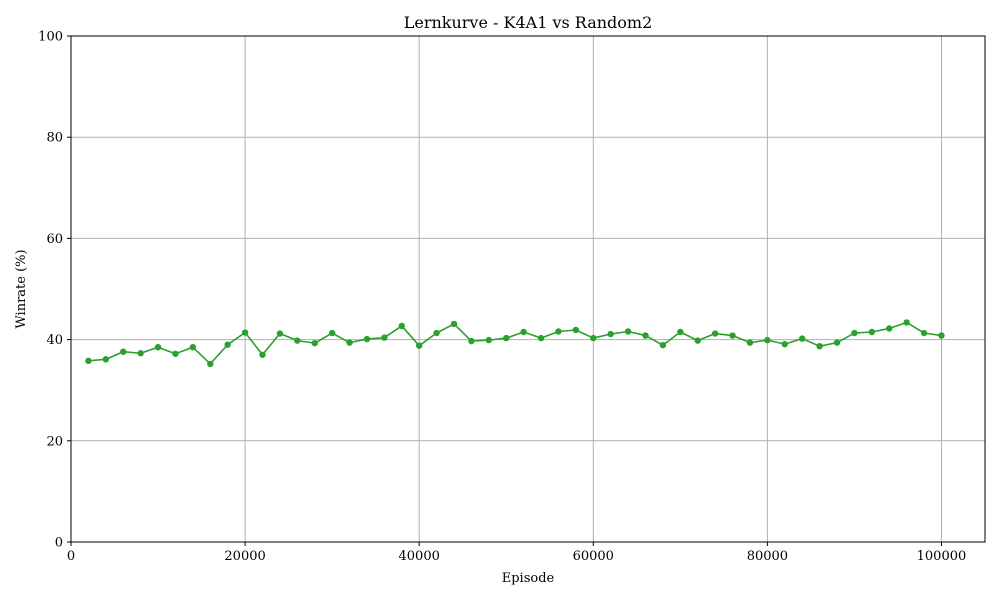 This screenshot has width=1000, height=600. What do you see at coordinates (50, 37) in the screenshot?
I see `y-tick-label: 100` at bounding box center [50, 37].